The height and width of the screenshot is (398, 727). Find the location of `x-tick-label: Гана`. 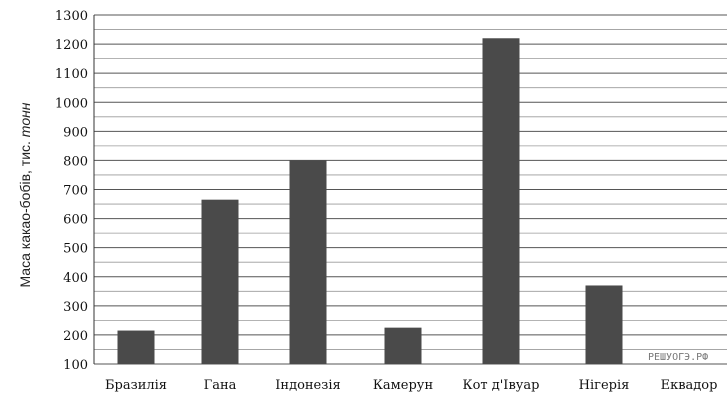

x-tick-label: Гана is located at coordinates (220, 385).